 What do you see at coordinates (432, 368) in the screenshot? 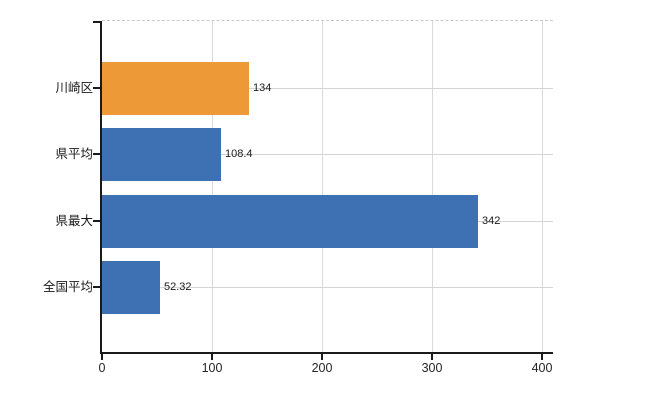
I see `x-tick-label: 300` at bounding box center [432, 368].